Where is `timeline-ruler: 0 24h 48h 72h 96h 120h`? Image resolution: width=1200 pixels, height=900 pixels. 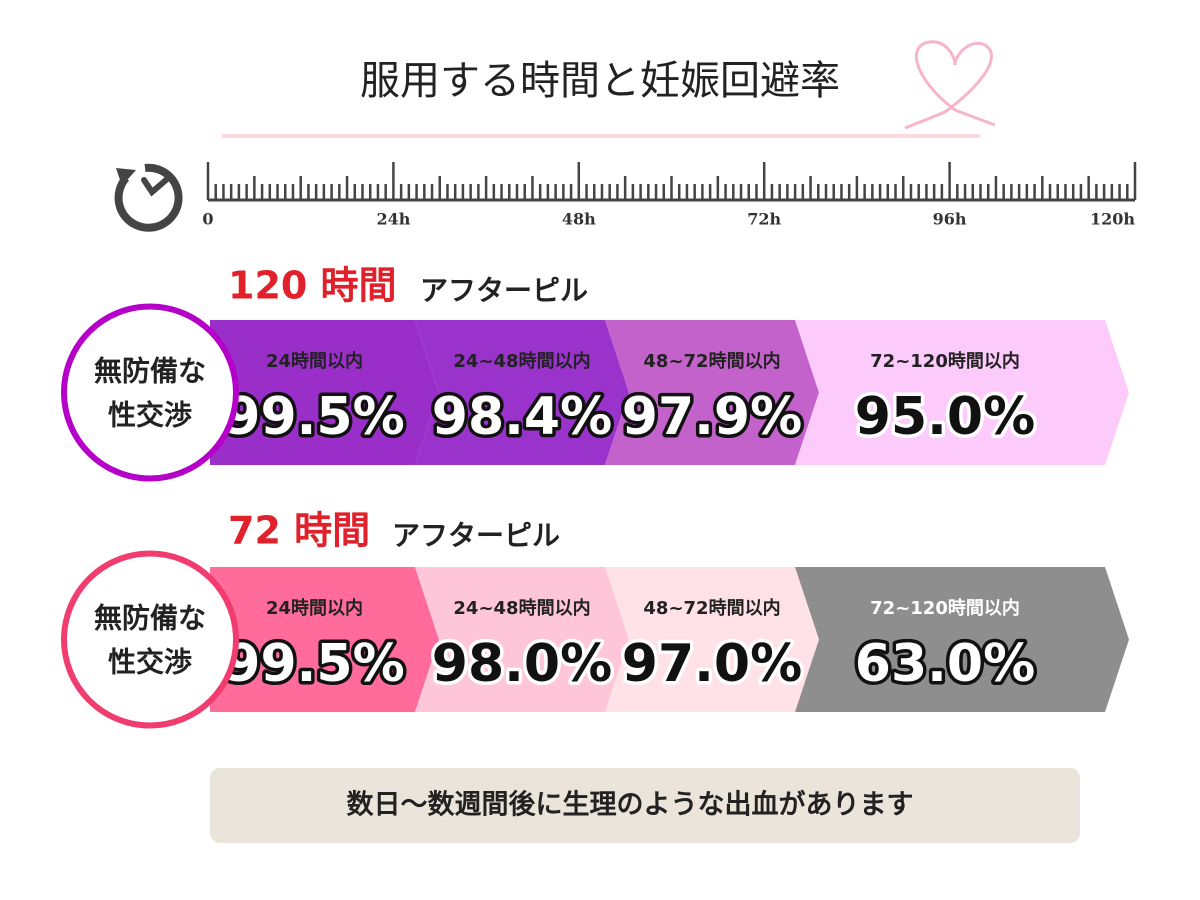
timeline-ruler: 0 24h 48h 72h 96h 120h is located at coordinates (669, 195).